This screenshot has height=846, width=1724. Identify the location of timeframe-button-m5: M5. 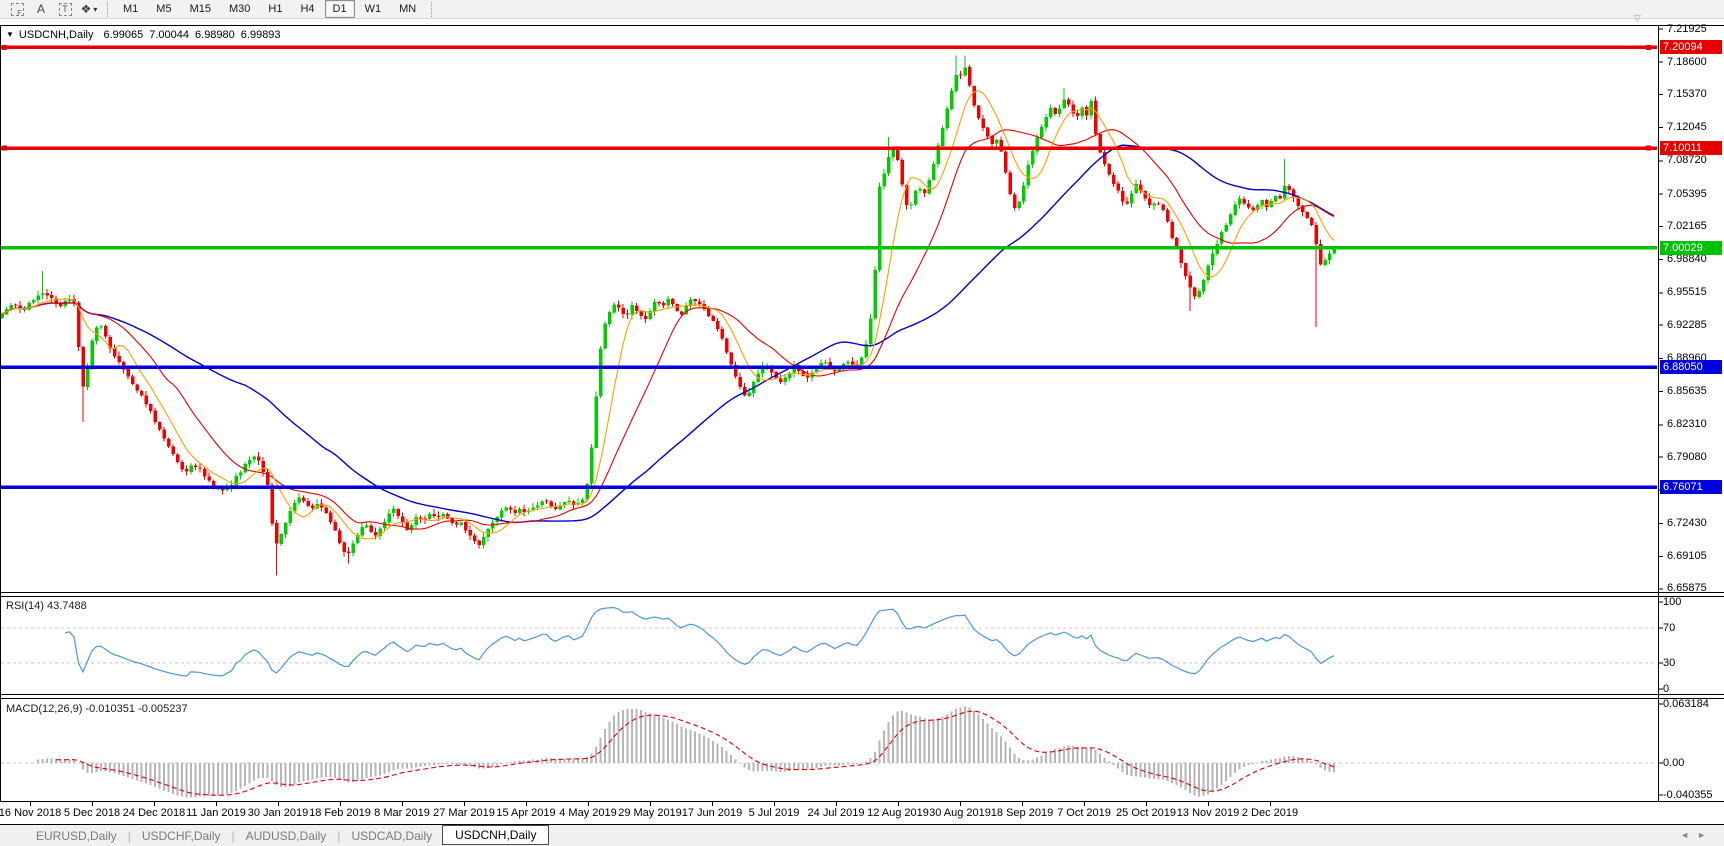
(164, 9).